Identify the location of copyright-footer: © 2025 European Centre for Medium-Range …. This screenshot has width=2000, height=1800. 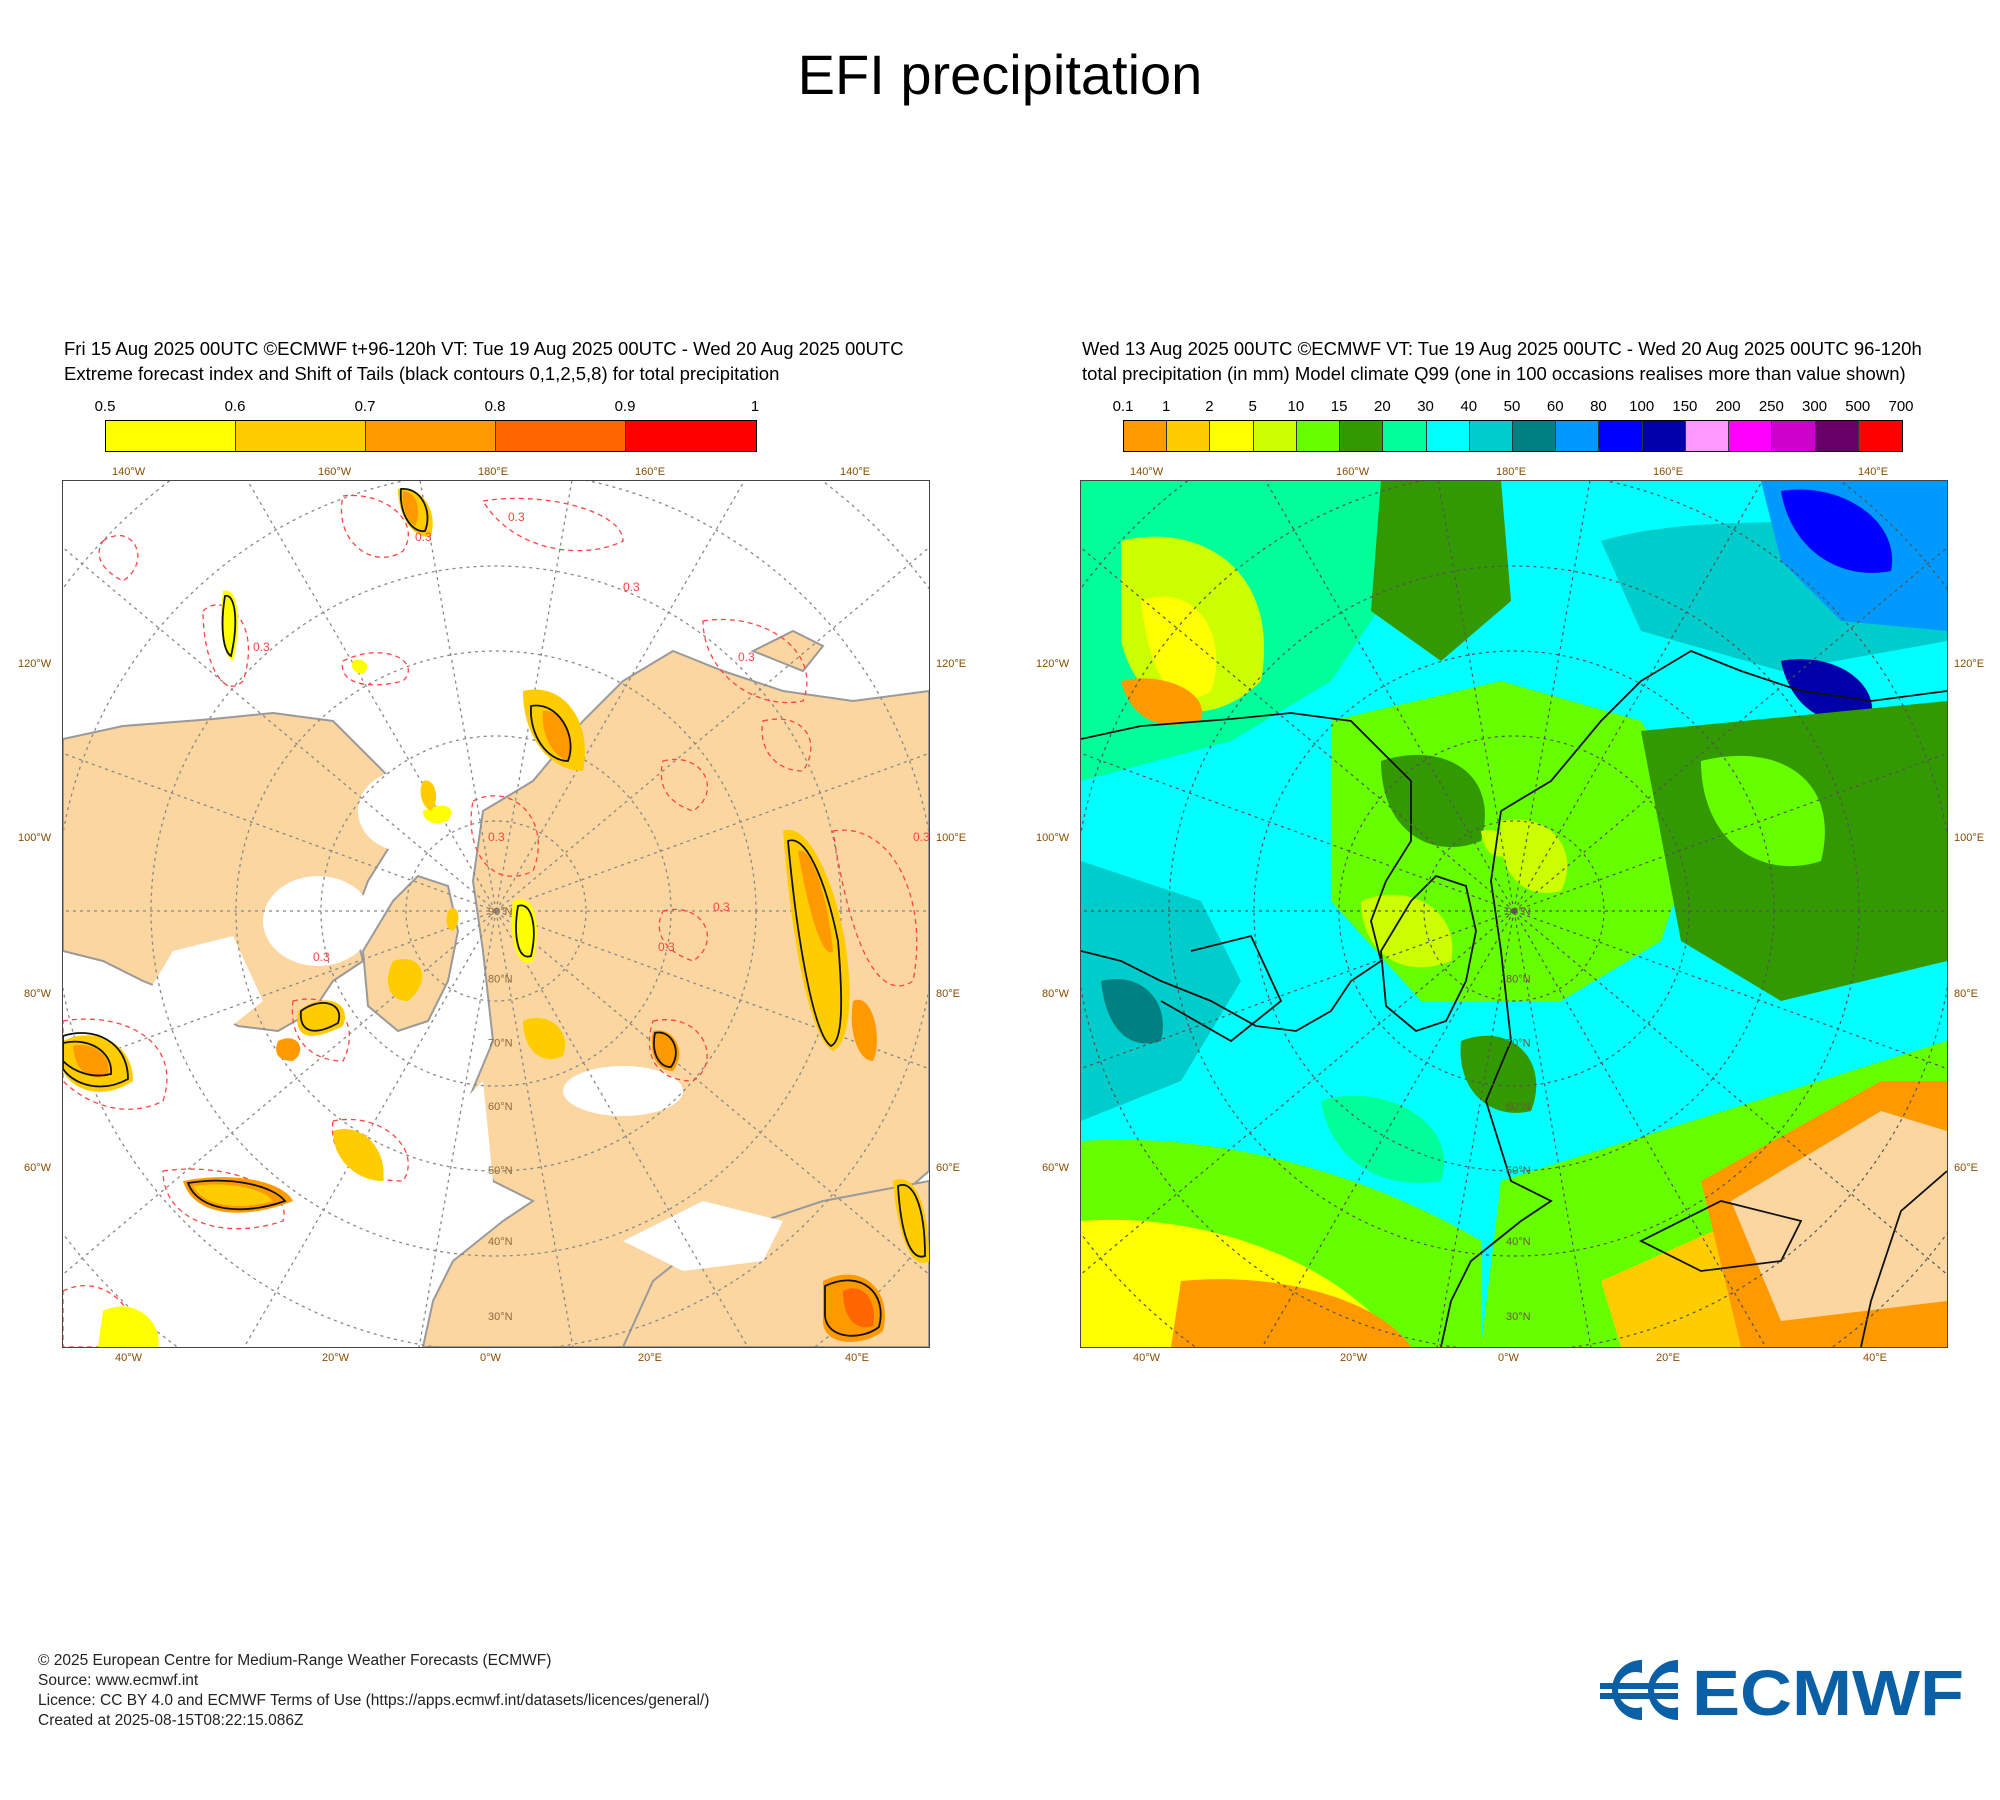
(373, 1691).